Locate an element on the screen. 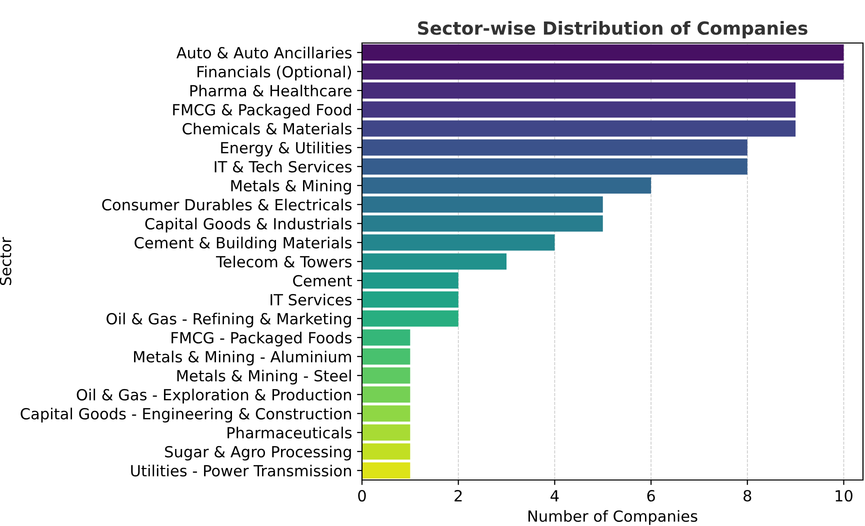  y-tick-label: FMCG - Packaged Foods is located at coordinates (262, 339).